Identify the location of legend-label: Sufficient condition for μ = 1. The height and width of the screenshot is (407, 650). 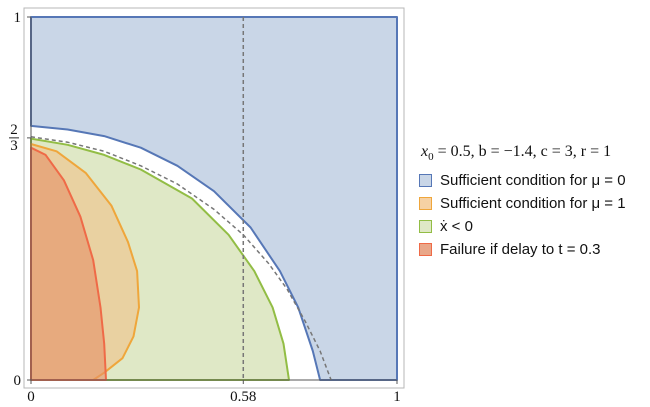
(533, 204).